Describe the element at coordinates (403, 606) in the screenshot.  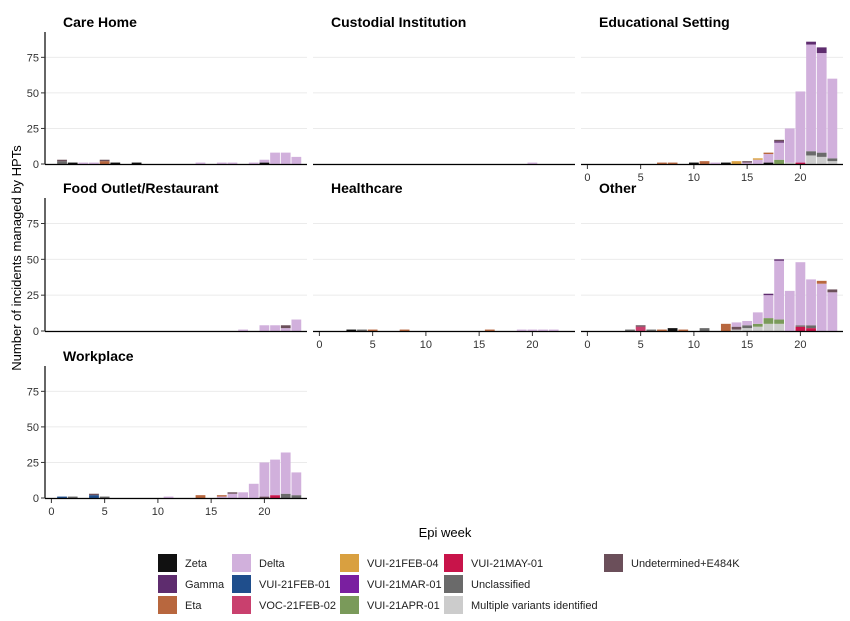
I see `legend-label: VUI-21APR-01` at that location.